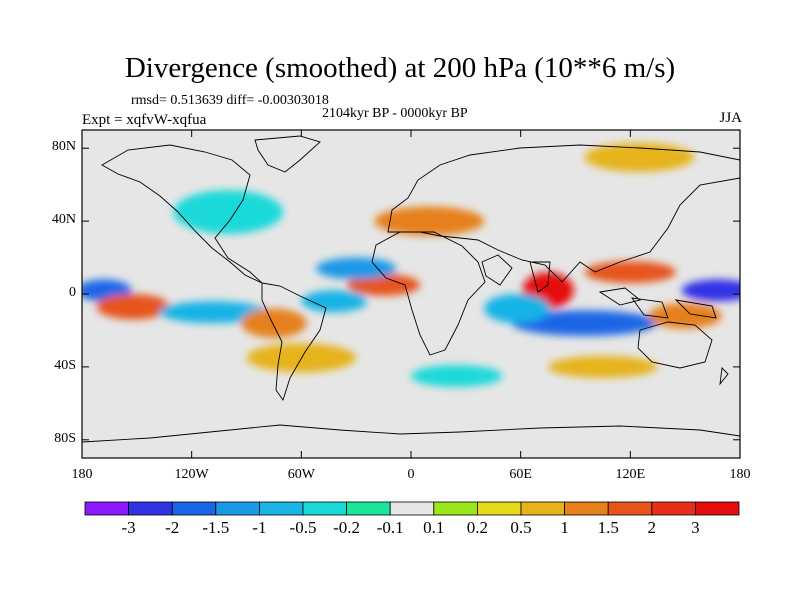 This screenshot has width=800, height=600. I want to click on colorbar-label: -3, so click(128, 527).